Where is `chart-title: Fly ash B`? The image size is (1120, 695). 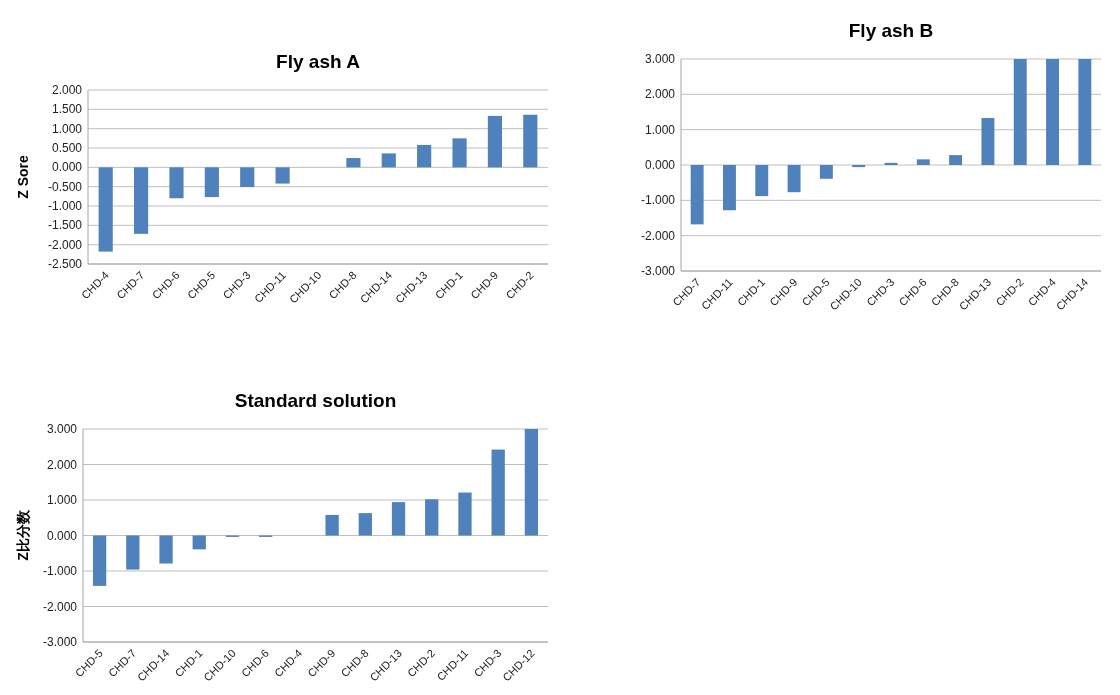 chart-title: Fly ash B is located at coordinates (891, 30).